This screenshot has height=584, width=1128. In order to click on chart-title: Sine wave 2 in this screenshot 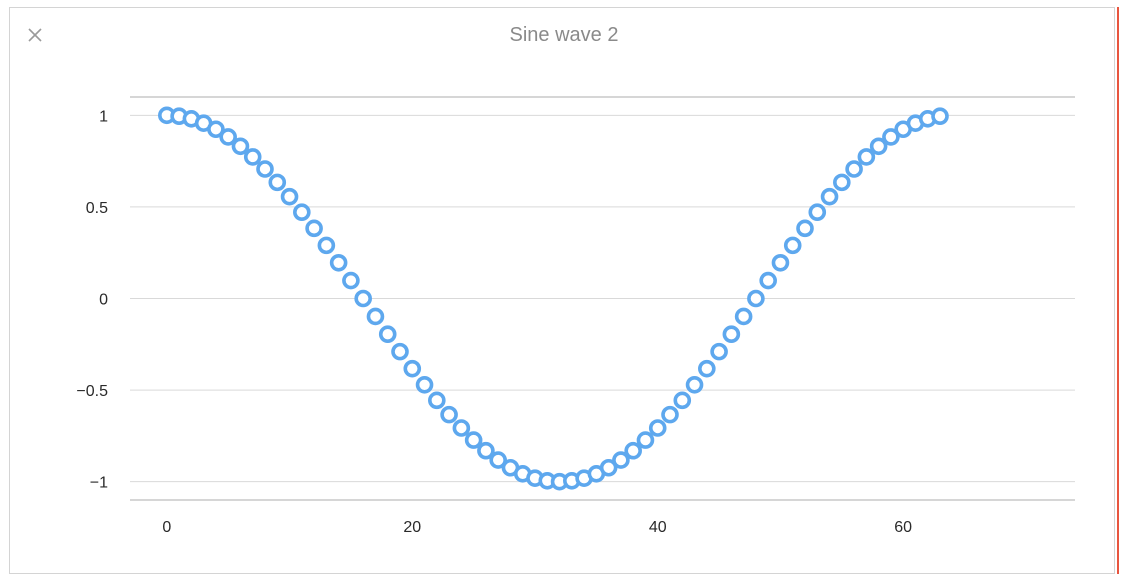, I will do `click(564, 35)`.